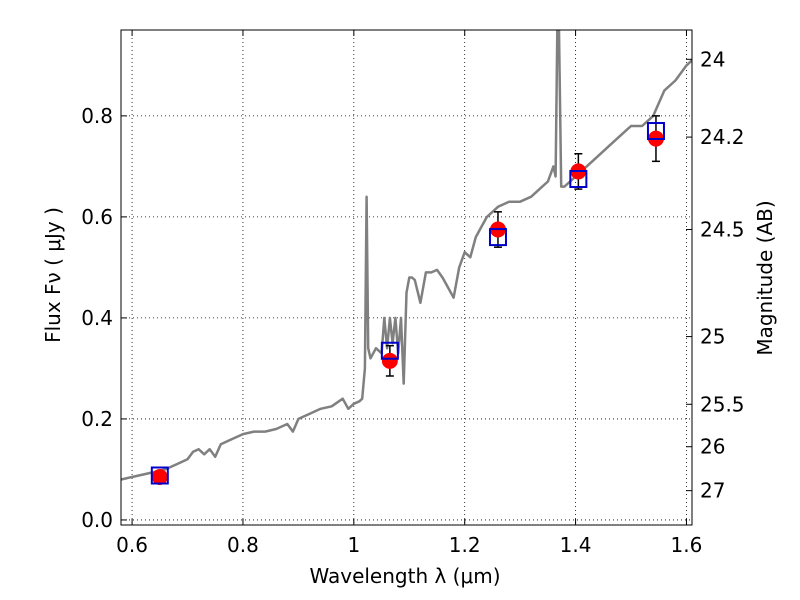 The width and height of the screenshot is (800, 600). Describe the element at coordinates (243, 545) in the screenshot. I see `x-tick-label: 0.8` at that location.